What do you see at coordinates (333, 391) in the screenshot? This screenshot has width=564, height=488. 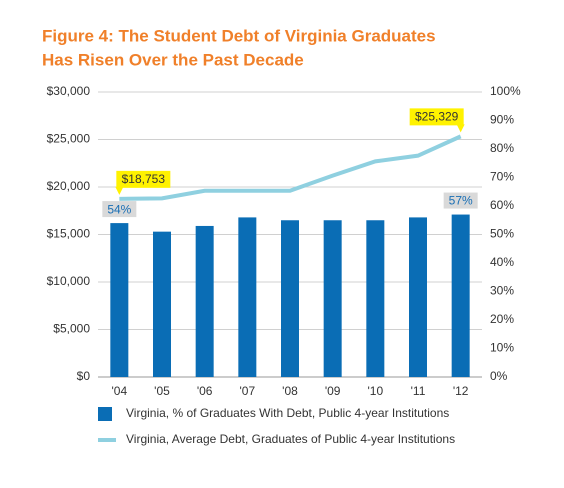 I see `x-tick-label: '09` at bounding box center [333, 391].